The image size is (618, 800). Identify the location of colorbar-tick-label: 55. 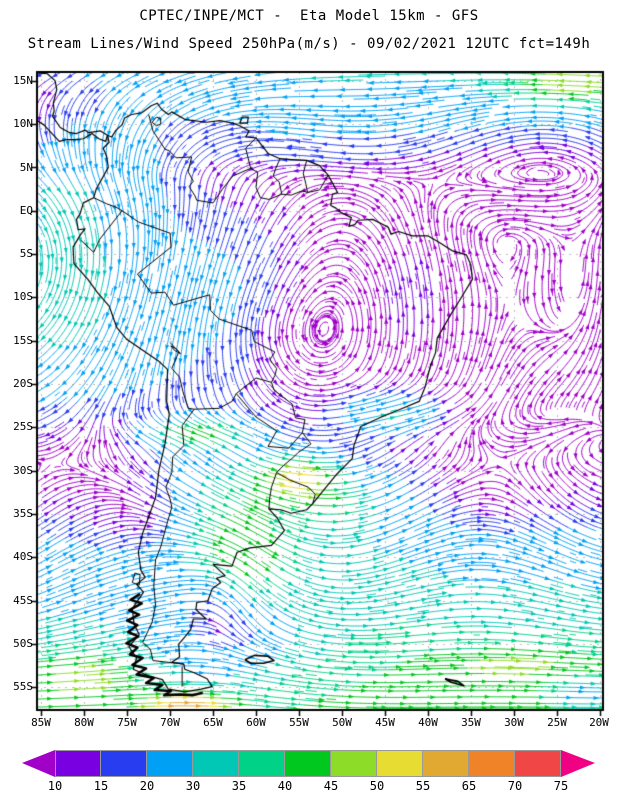
(423, 786).